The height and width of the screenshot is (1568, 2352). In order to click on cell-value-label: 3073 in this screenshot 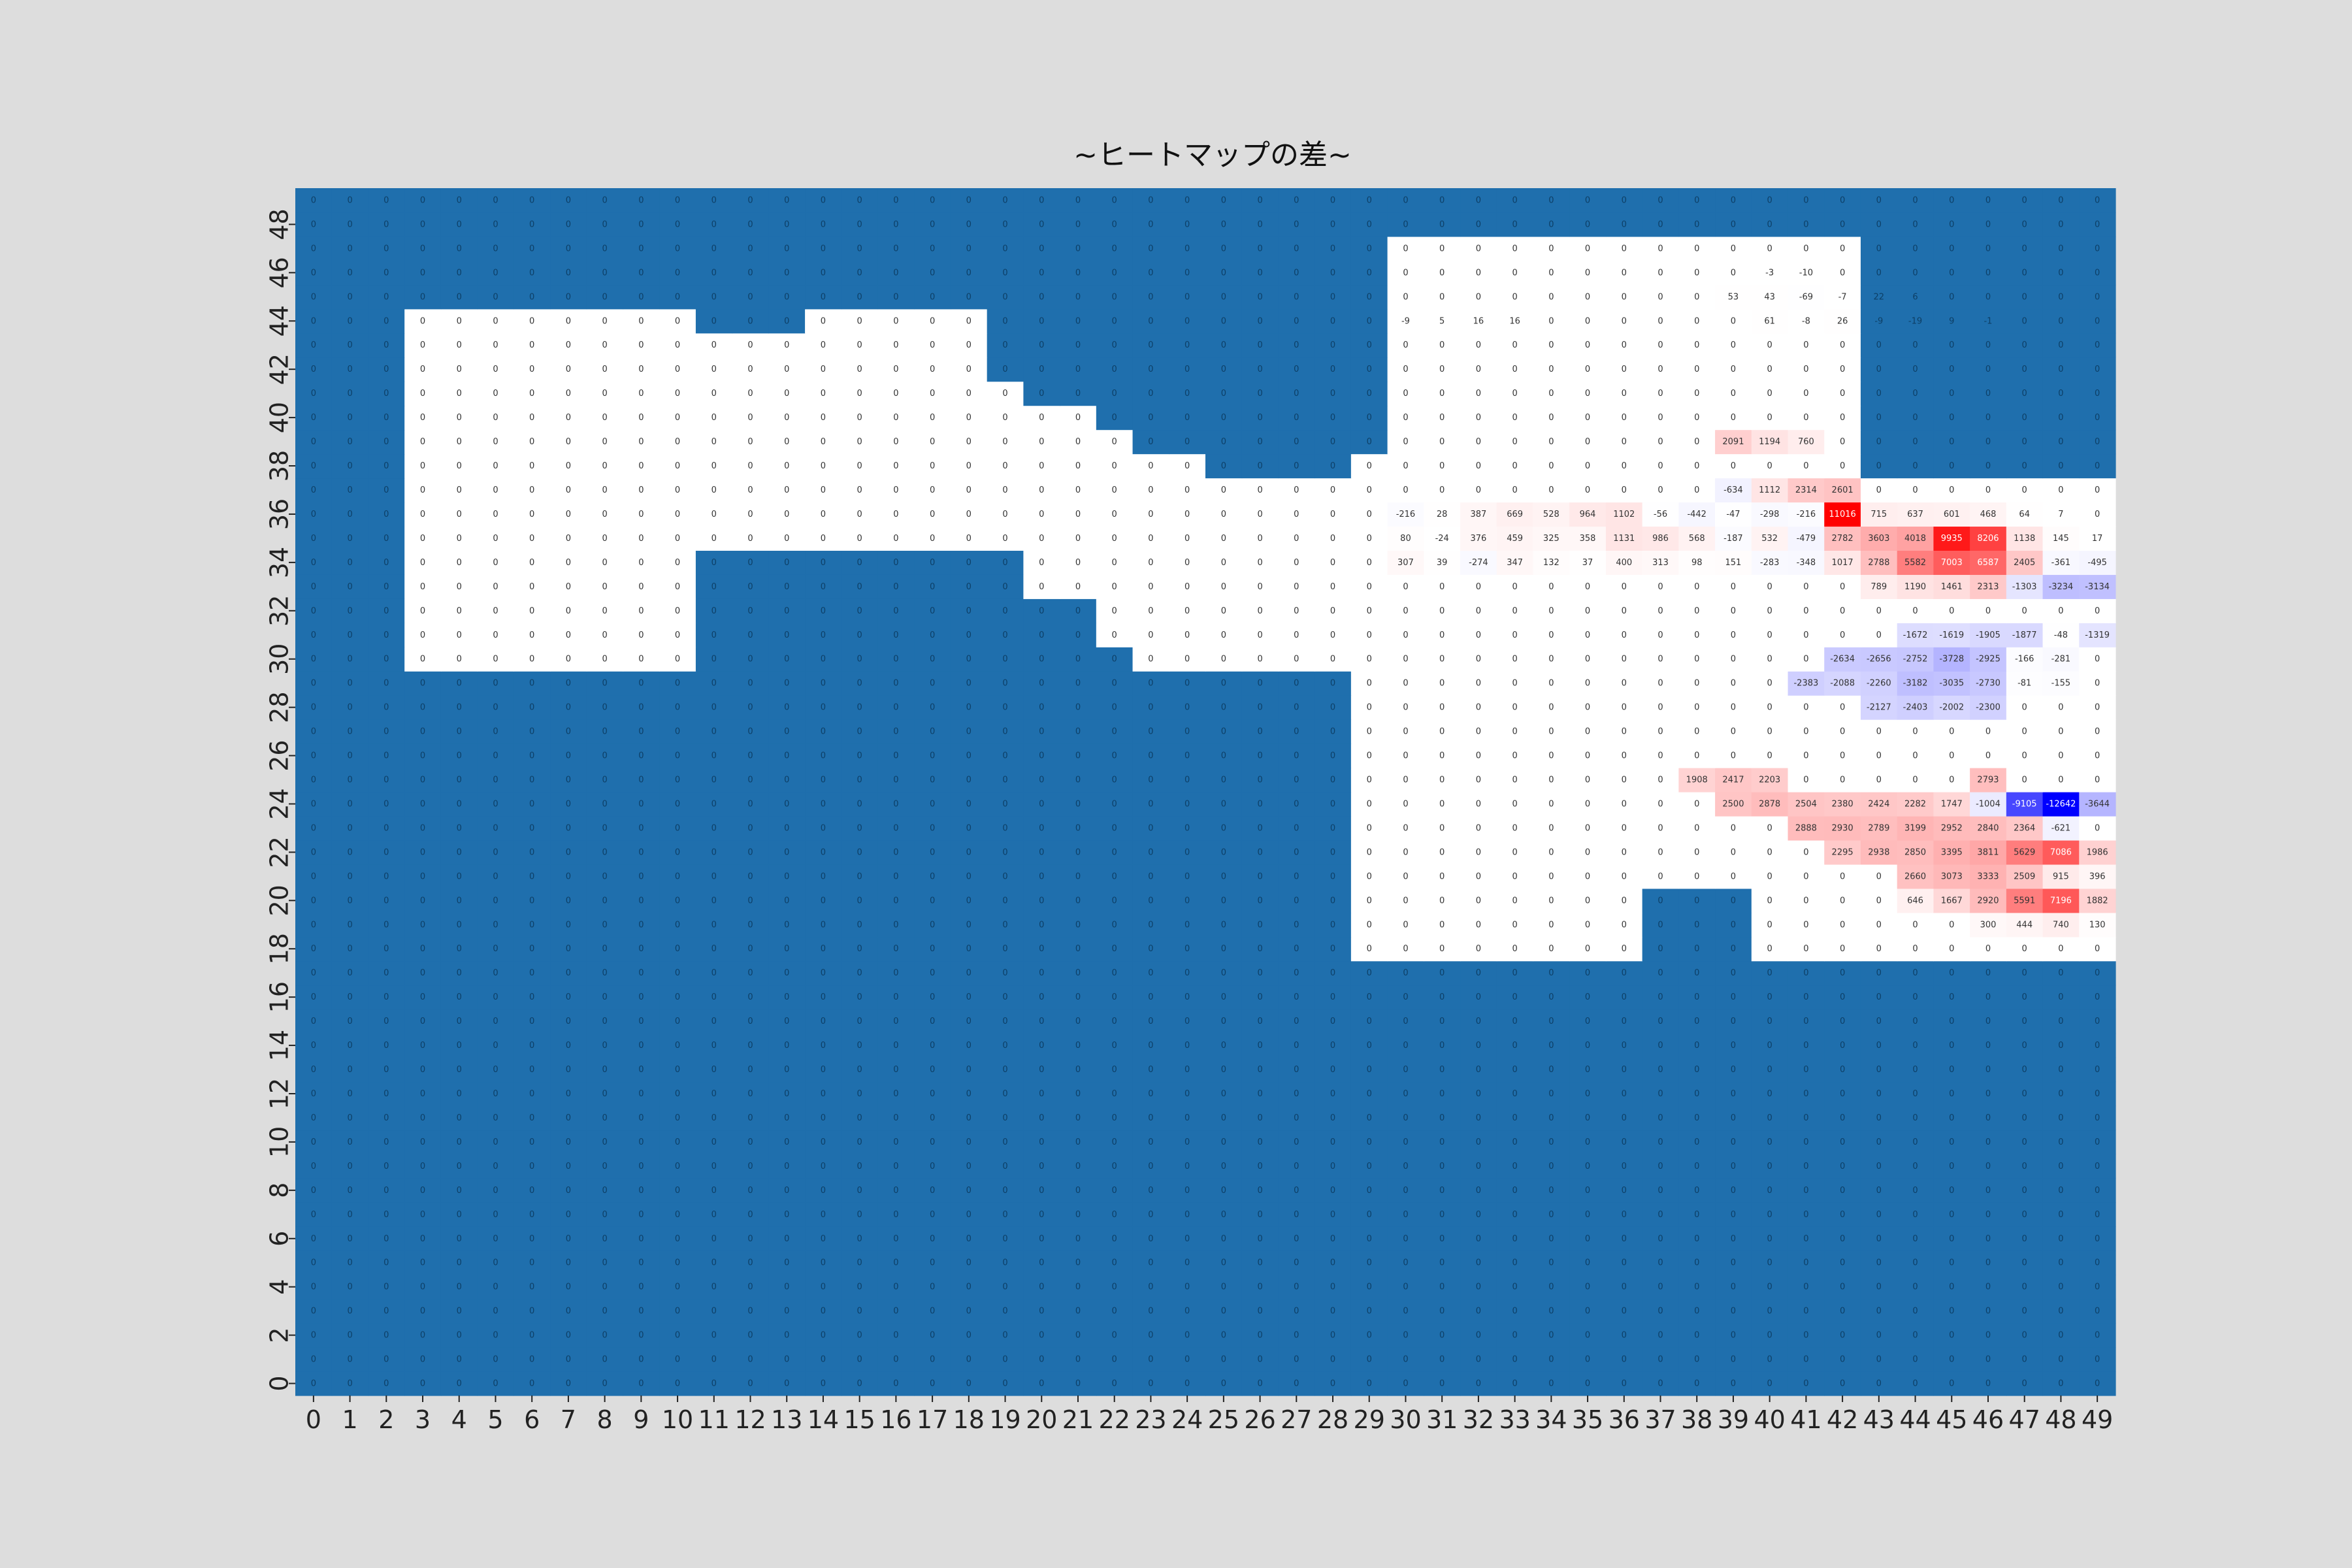, I will do `click(1952, 876)`.